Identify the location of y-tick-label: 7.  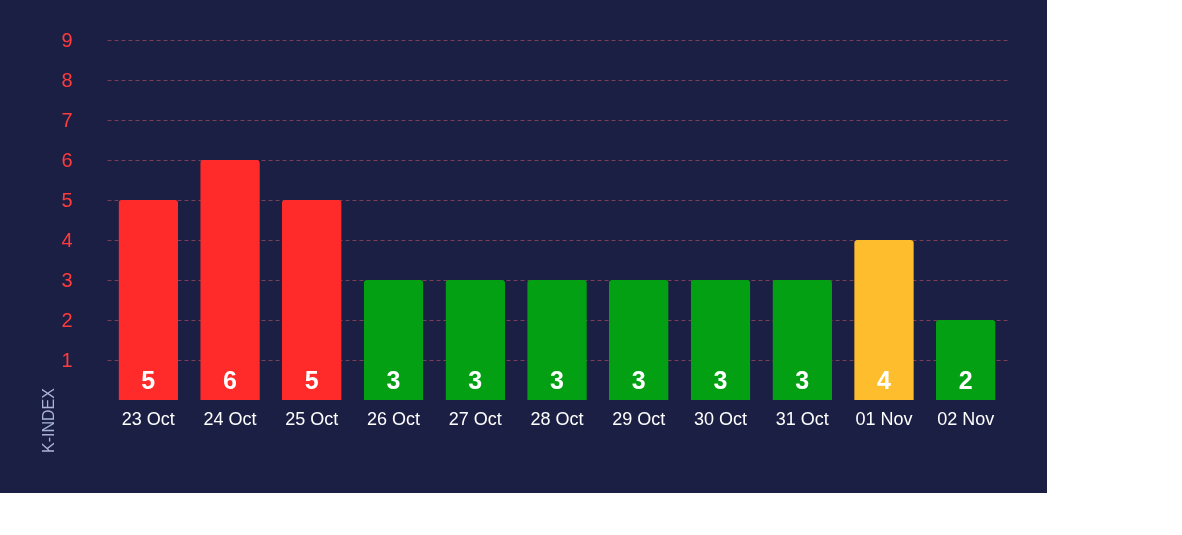
(67, 119).